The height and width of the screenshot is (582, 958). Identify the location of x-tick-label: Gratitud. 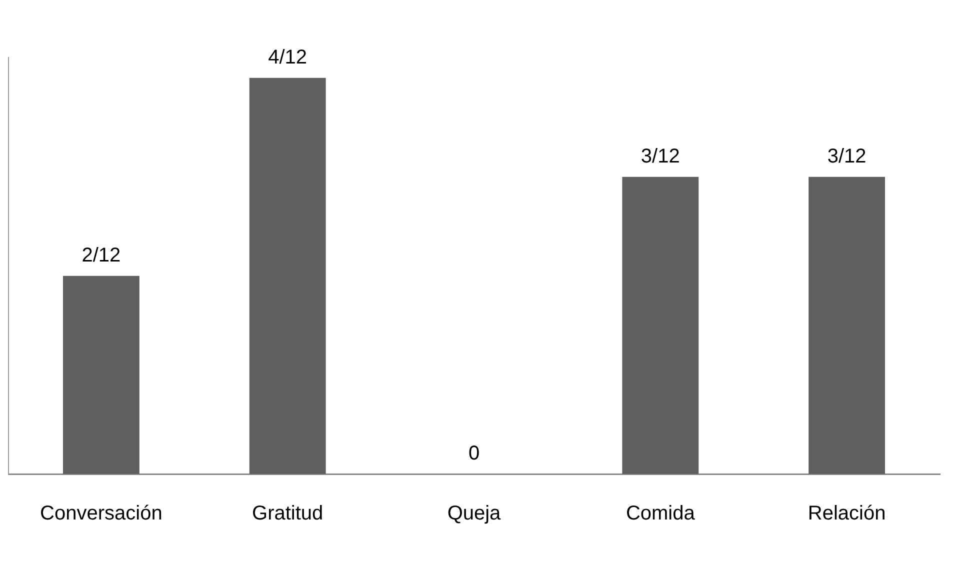
(288, 513).